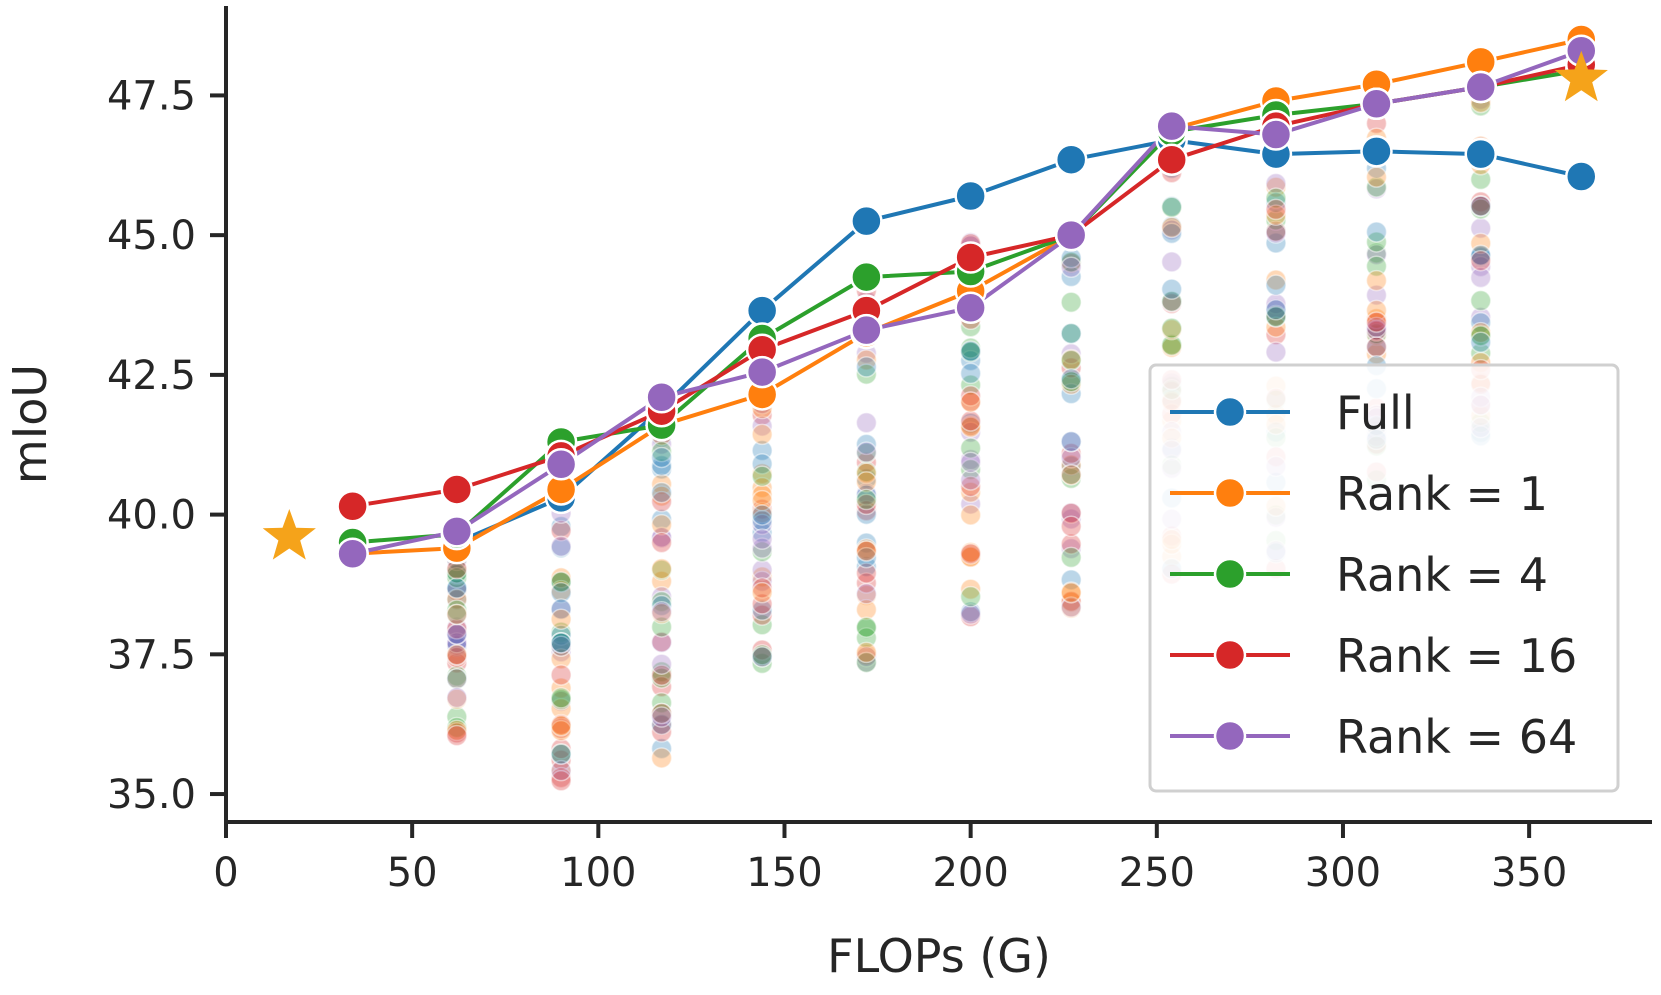 The height and width of the screenshot is (995, 1661). I want to click on x-tick-label: 250, so click(1157, 873).